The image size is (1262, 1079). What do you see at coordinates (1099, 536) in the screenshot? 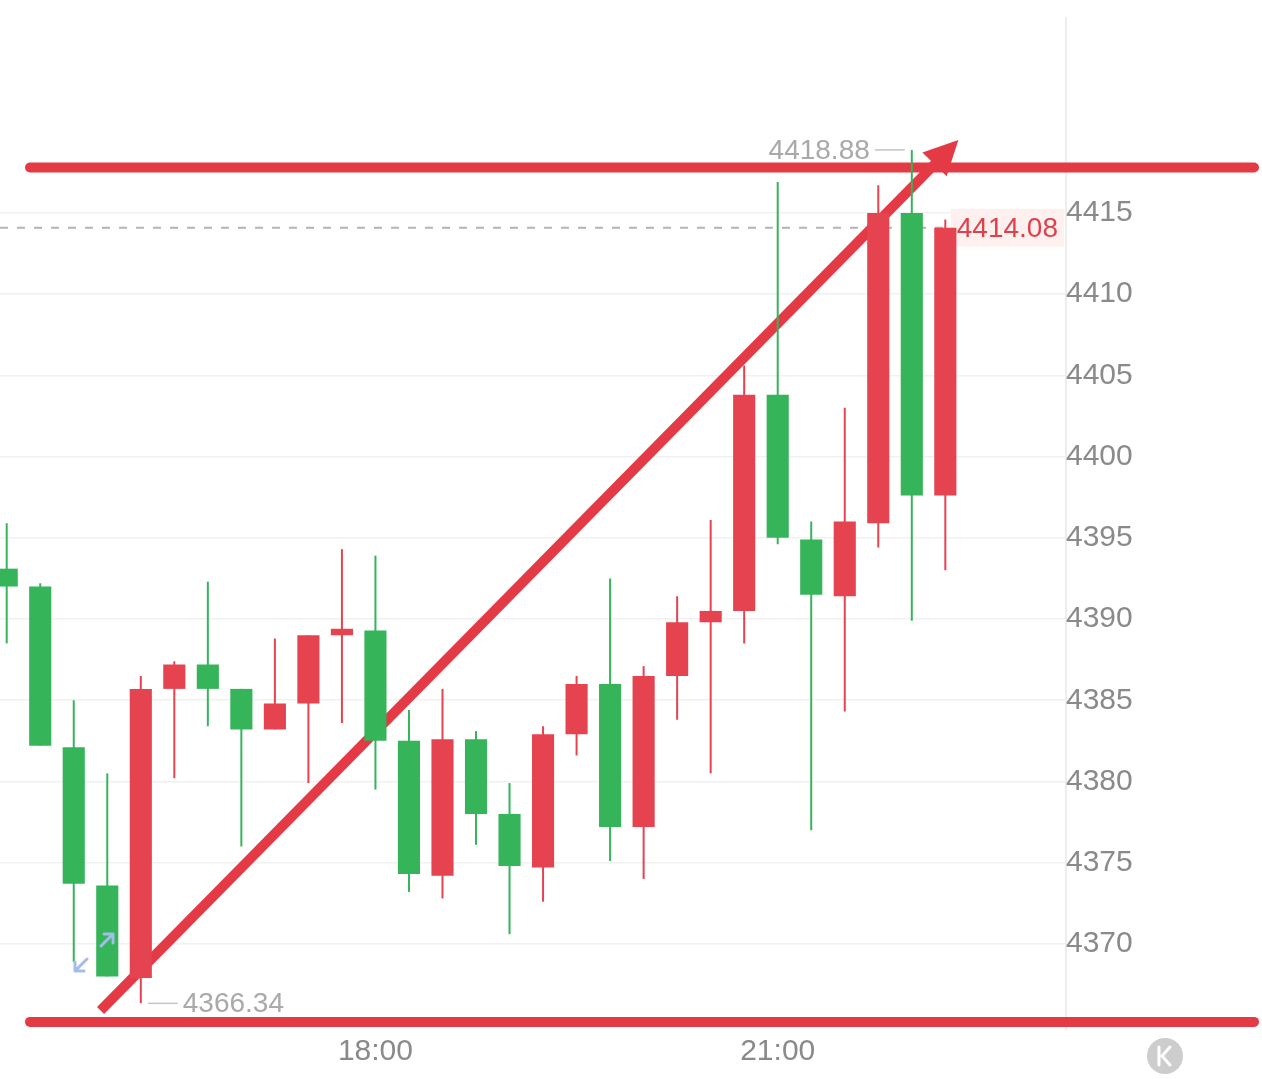
I see `y-tick-label: 4395` at bounding box center [1099, 536].